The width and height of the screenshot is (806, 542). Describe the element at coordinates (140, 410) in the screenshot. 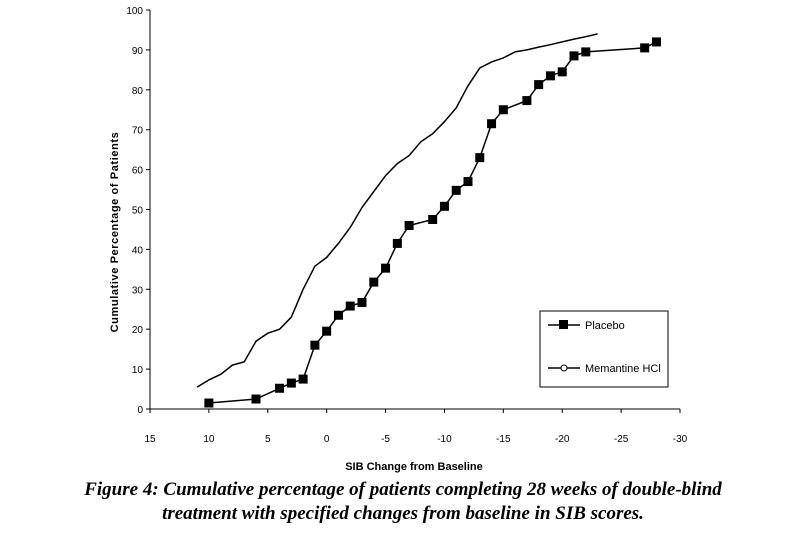

I see `y-tick-label: 0` at that location.